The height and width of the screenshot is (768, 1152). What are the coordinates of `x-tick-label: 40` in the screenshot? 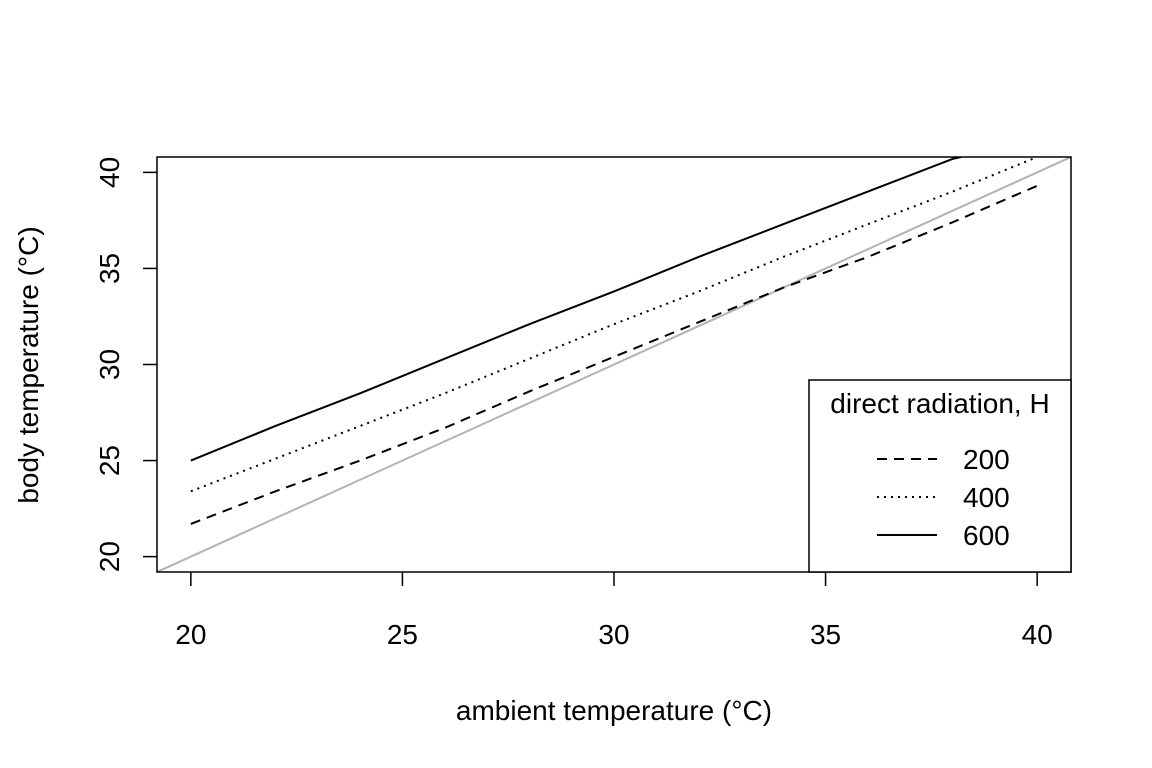 It's located at (1037, 634).